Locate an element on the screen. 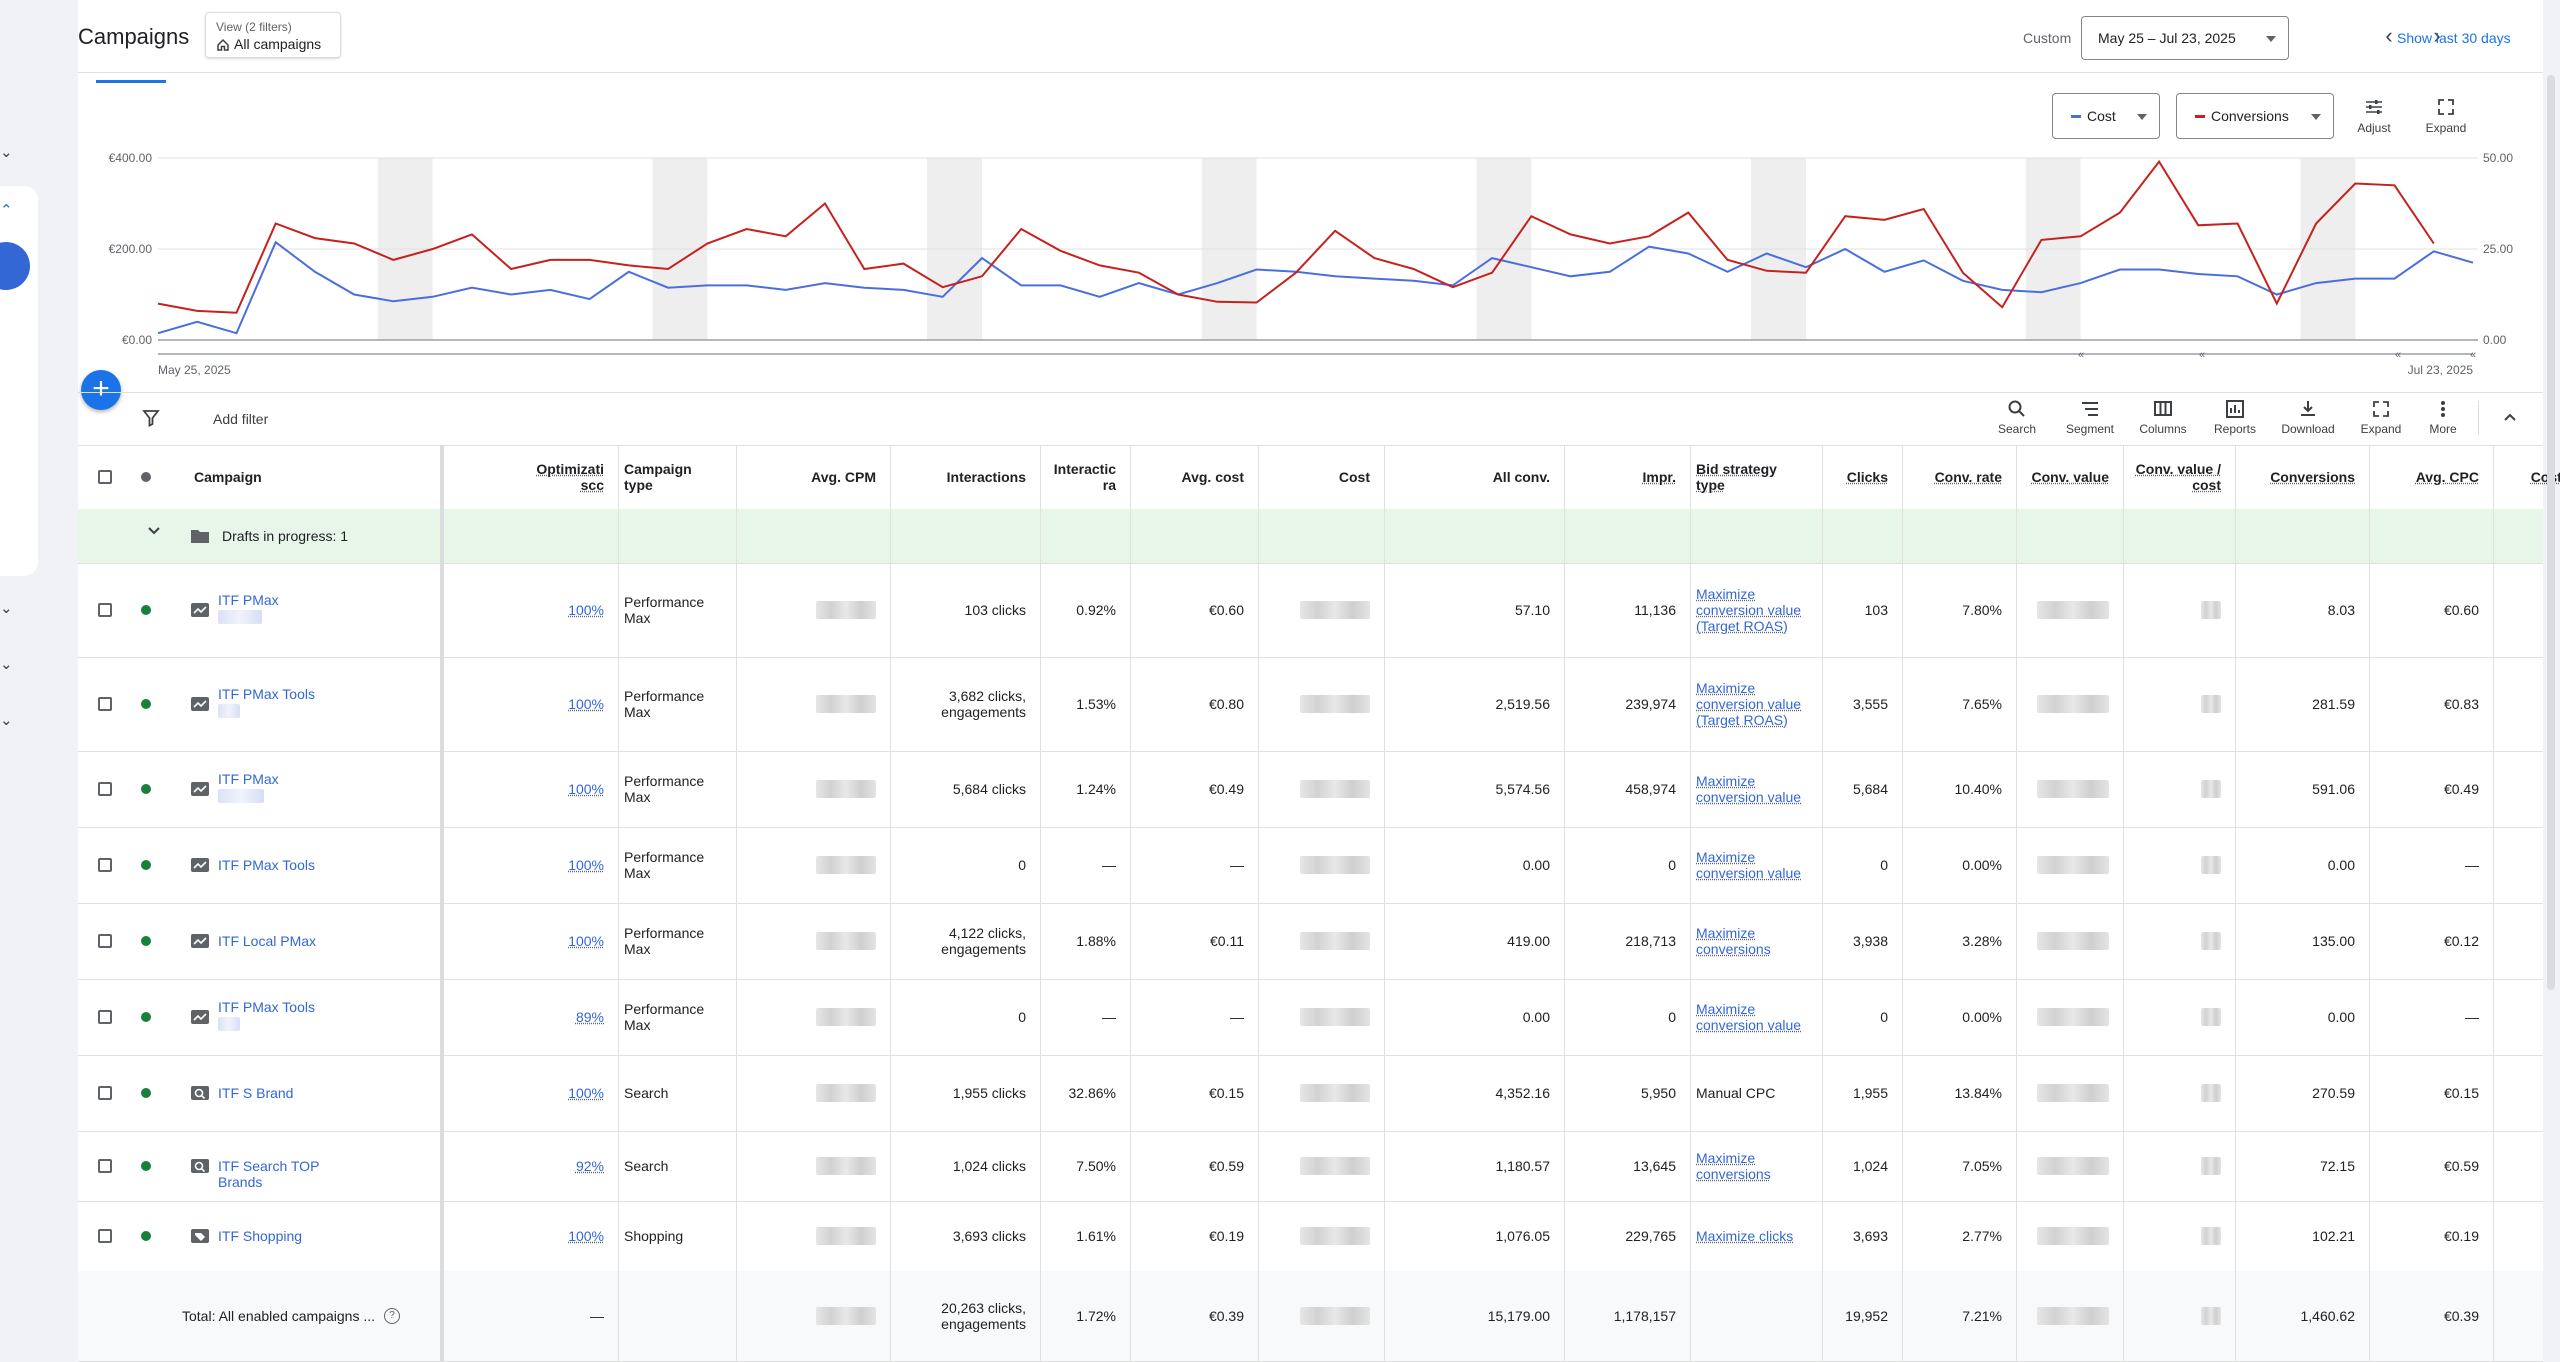 Image resolution: width=2560 pixels, height=1362 pixels. add-campaign-fab: + is located at coordinates (101, 390).